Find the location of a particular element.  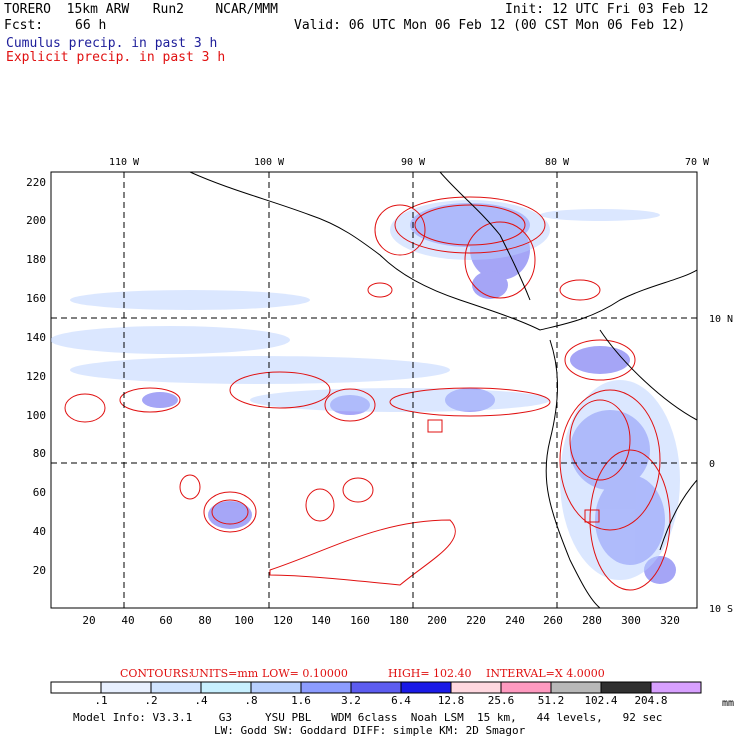

colorbar-tick-label: .4 is located at coordinates (201, 700).